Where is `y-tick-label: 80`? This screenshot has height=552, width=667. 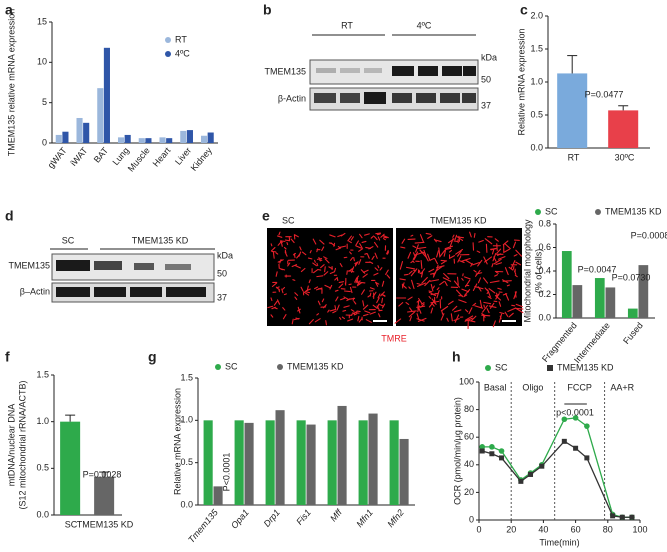 y-tick-label: 80 is located at coordinates (469, 409).